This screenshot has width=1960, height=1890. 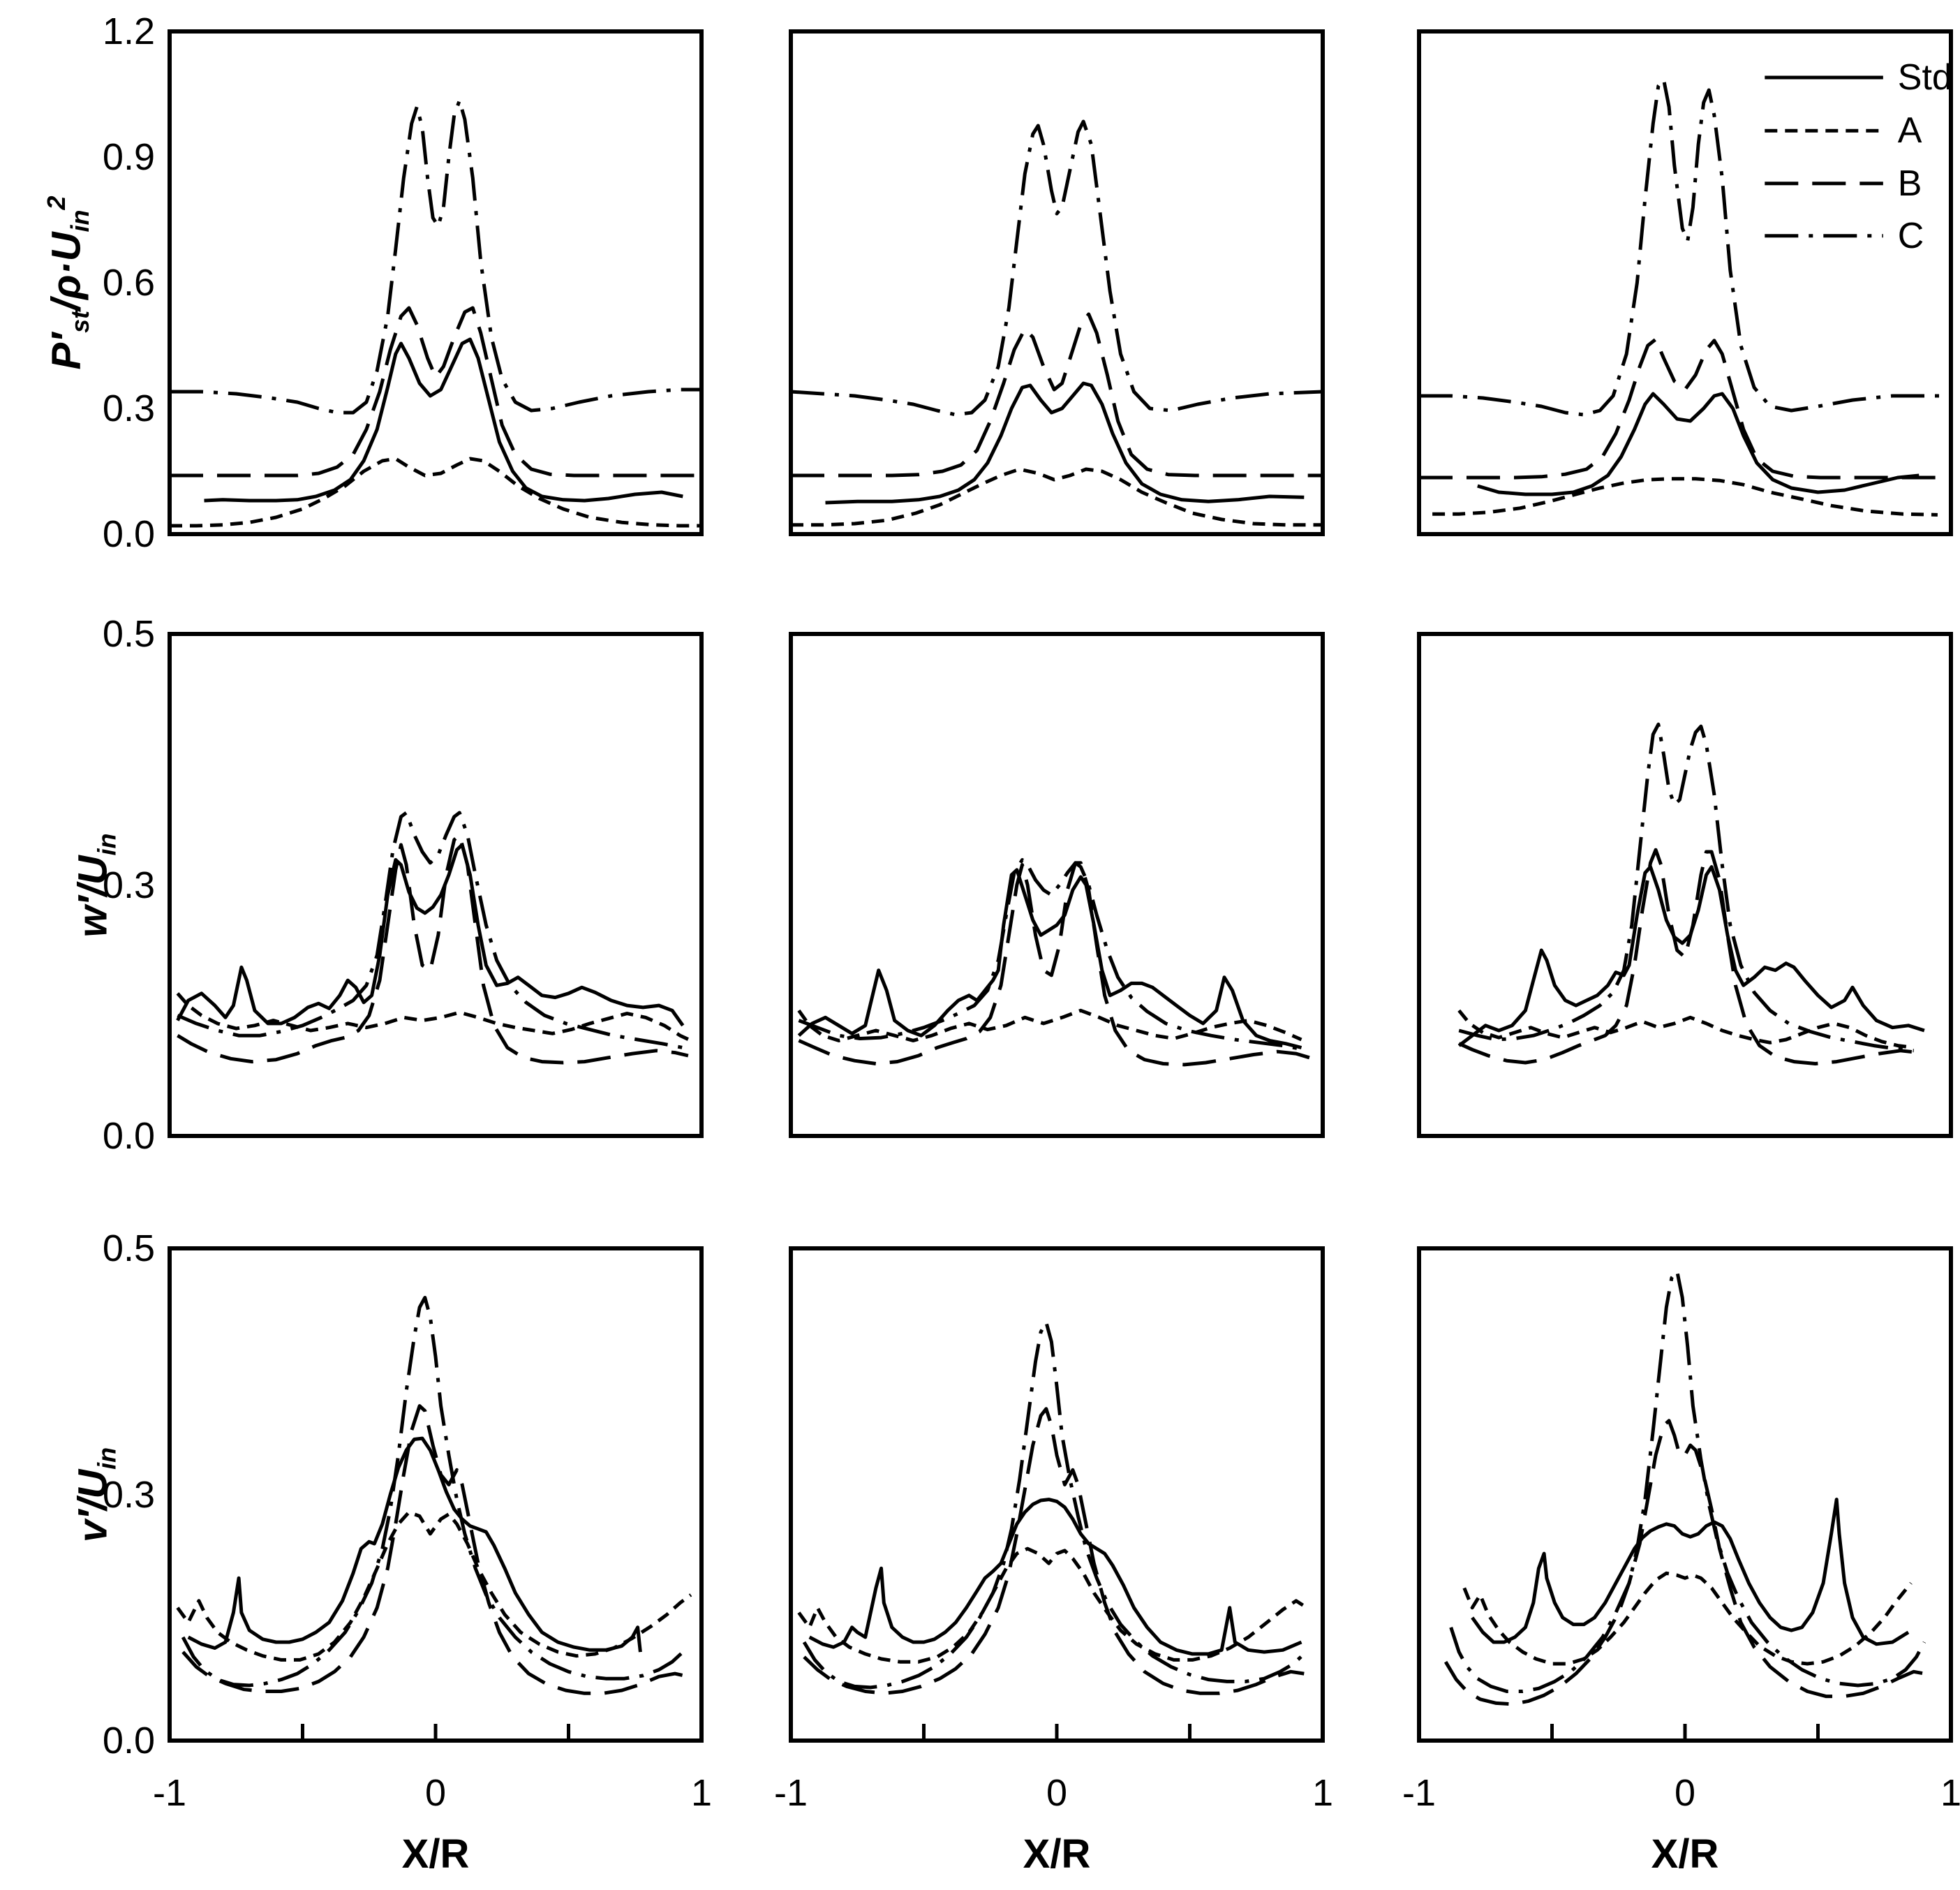 What do you see at coordinates (1065, 443) in the screenshot?
I see `curve-std-row1-col2` at bounding box center [1065, 443].